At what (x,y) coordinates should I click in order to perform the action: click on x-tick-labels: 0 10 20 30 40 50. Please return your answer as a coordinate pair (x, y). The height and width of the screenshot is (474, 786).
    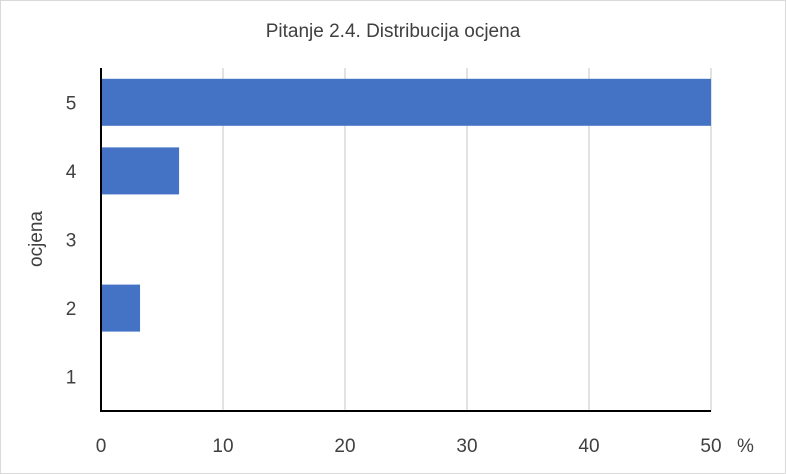
    Looking at the image, I should click on (409, 446).